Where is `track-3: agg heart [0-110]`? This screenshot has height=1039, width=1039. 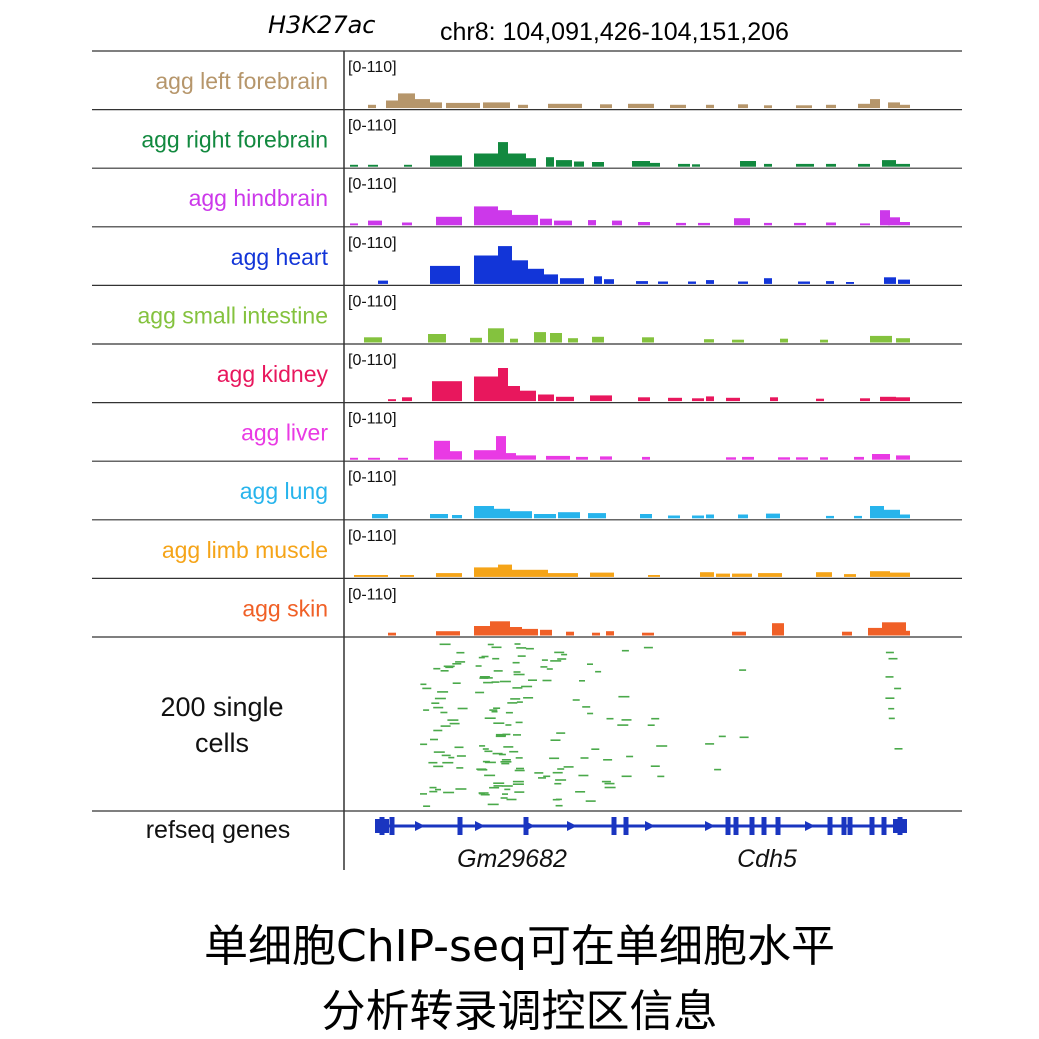
track-3: agg heart [0-110] is located at coordinates (527, 260).